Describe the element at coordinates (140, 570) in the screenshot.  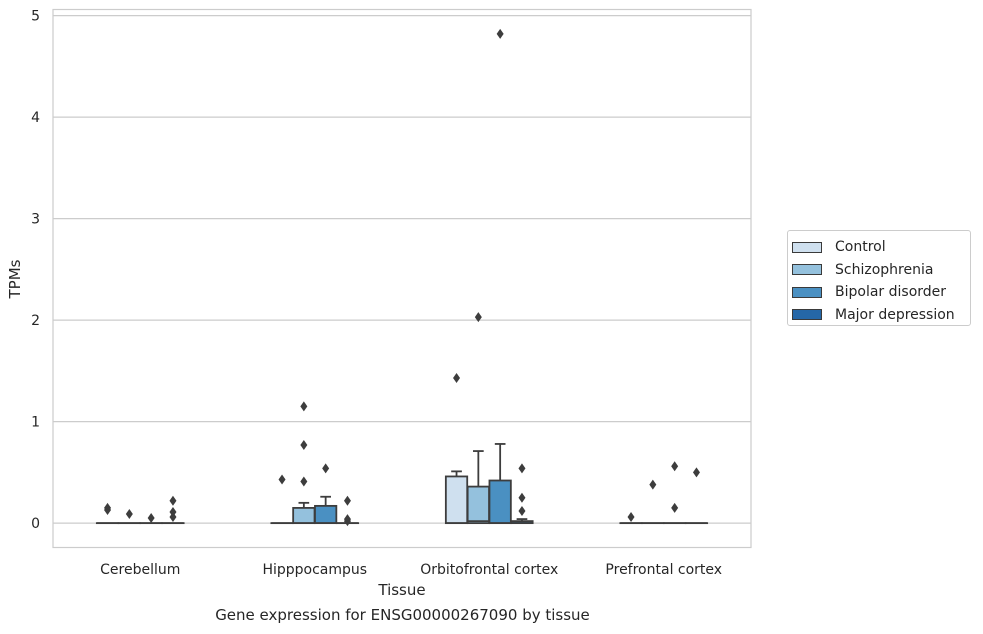
I see `x-tick-label: Cerebellum` at that location.